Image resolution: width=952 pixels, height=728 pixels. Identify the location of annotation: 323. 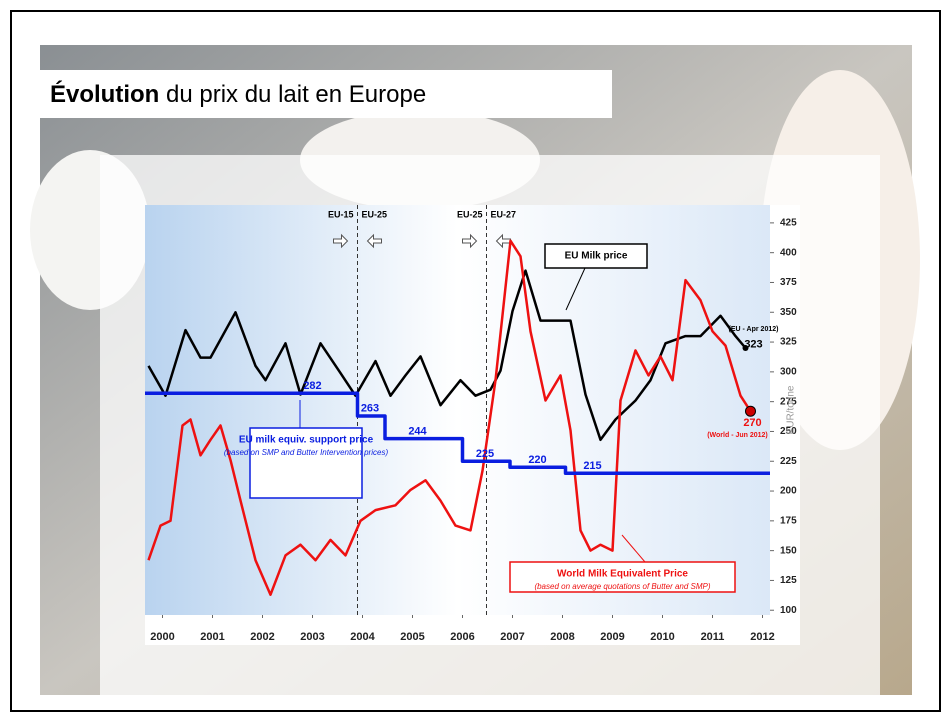
(753, 344).